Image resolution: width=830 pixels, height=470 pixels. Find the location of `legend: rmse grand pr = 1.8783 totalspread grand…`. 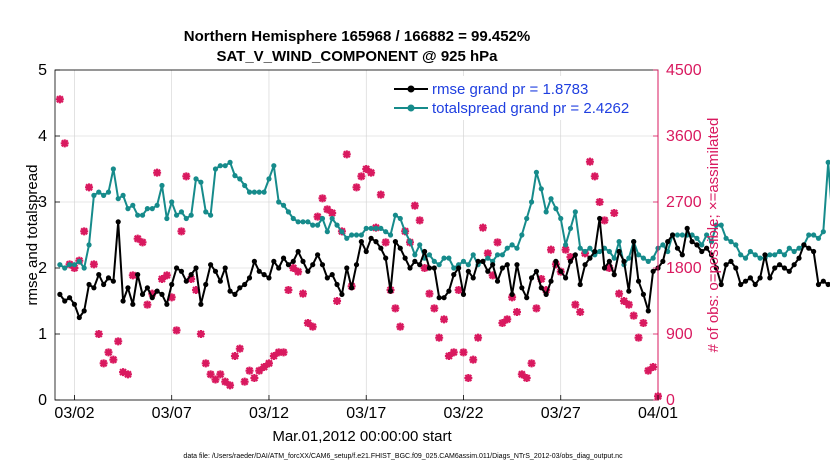

legend: rmse grand pr = 1.8783 totalspread grand… is located at coordinates (522, 98).